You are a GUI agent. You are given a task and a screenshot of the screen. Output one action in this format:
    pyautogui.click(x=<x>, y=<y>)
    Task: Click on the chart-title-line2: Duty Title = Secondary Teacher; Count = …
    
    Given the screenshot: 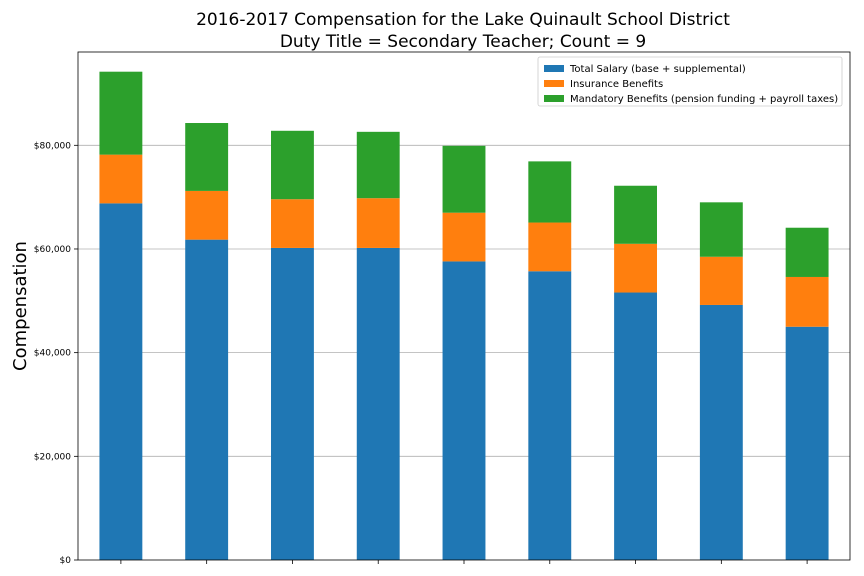 What is the action you would take?
    pyautogui.click(x=463, y=42)
    